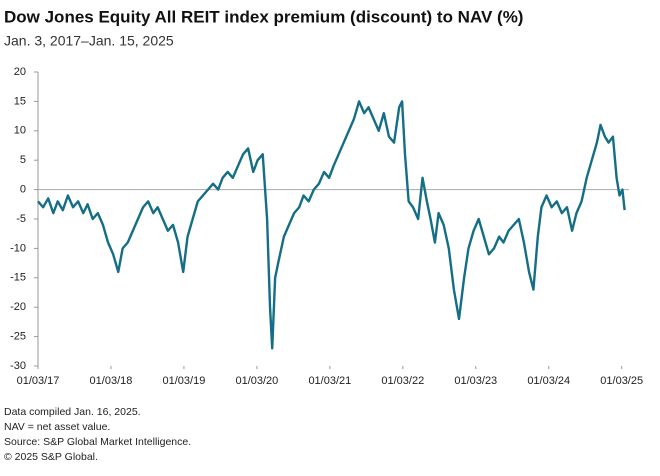  I want to click on x-tick-label: 01/03/20, so click(256, 381).